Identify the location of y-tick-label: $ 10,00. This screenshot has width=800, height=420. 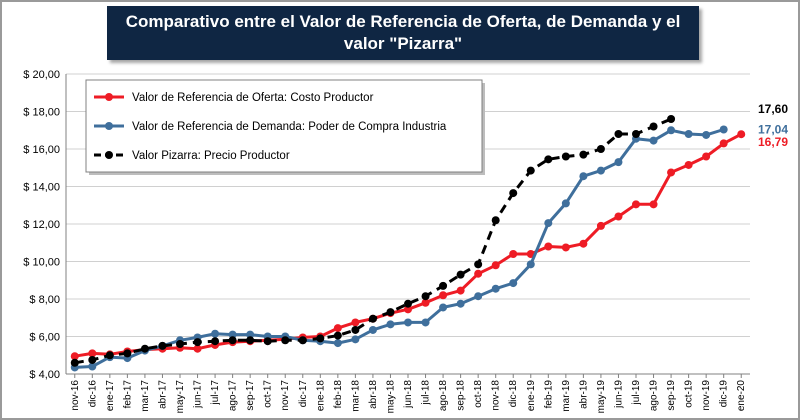
(41, 263).